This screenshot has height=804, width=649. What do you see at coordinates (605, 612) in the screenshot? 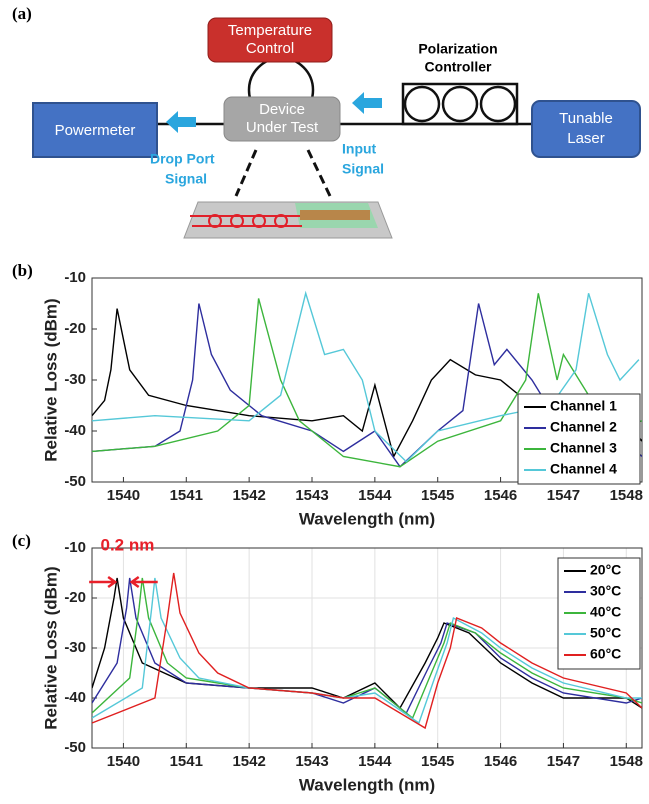
I see `legend-label: 40°C` at bounding box center [605, 612].